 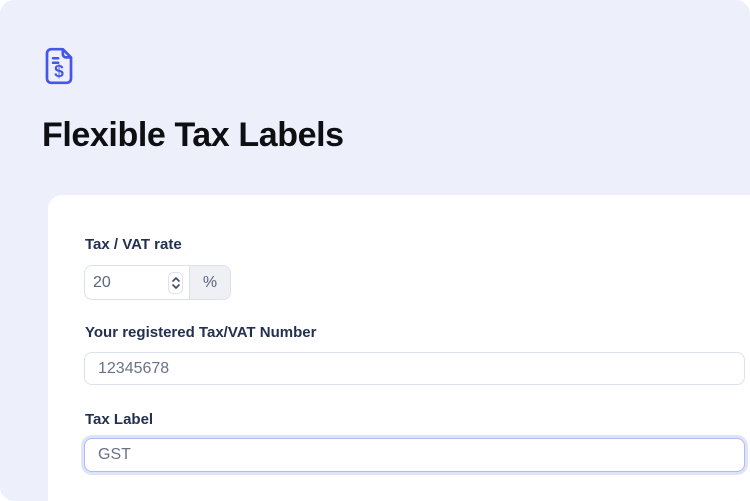 What do you see at coordinates (414, 368) in the screenshot?
I see `tax-number-input` at bounding box center [414, 368].